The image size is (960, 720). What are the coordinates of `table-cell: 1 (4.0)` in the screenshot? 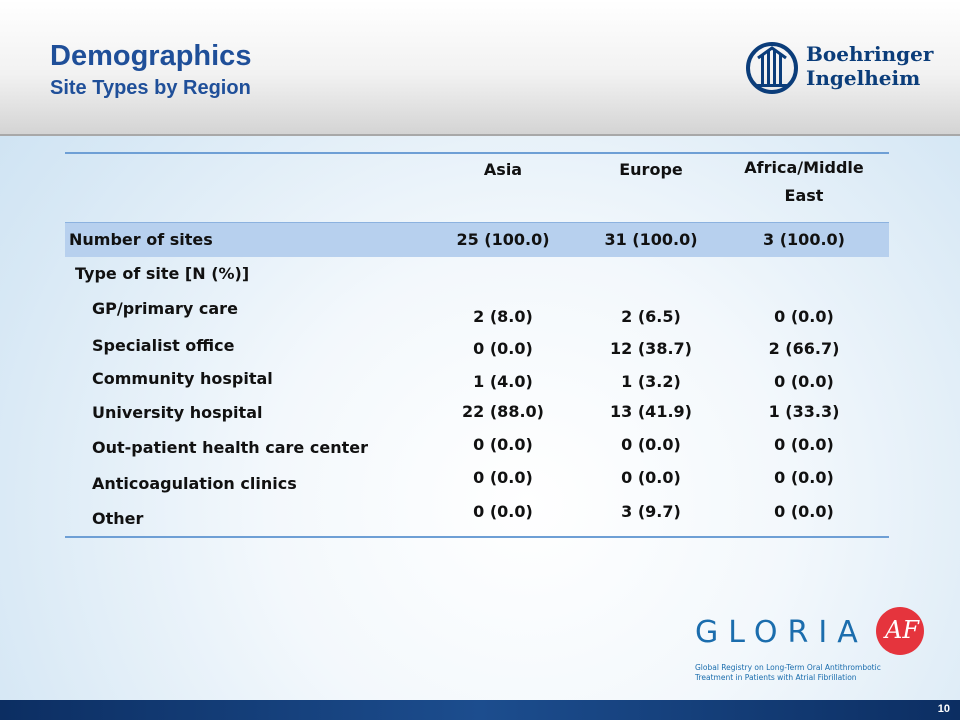 It's located at (503, 381).